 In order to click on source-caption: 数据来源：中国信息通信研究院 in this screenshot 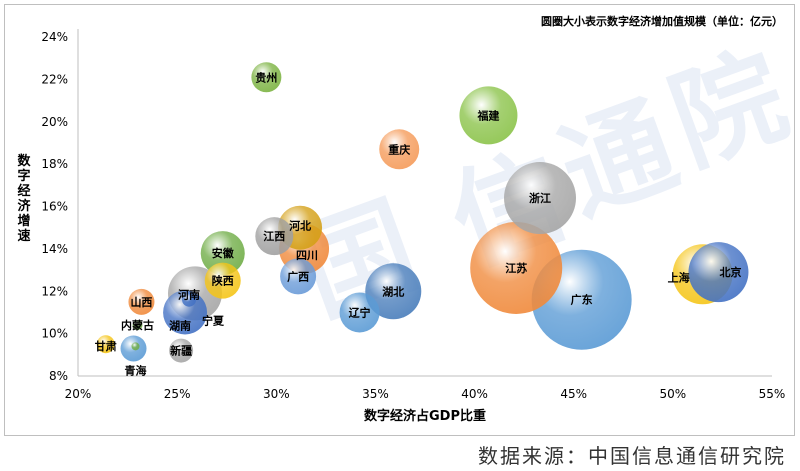, I will do `click(632, 456)`.